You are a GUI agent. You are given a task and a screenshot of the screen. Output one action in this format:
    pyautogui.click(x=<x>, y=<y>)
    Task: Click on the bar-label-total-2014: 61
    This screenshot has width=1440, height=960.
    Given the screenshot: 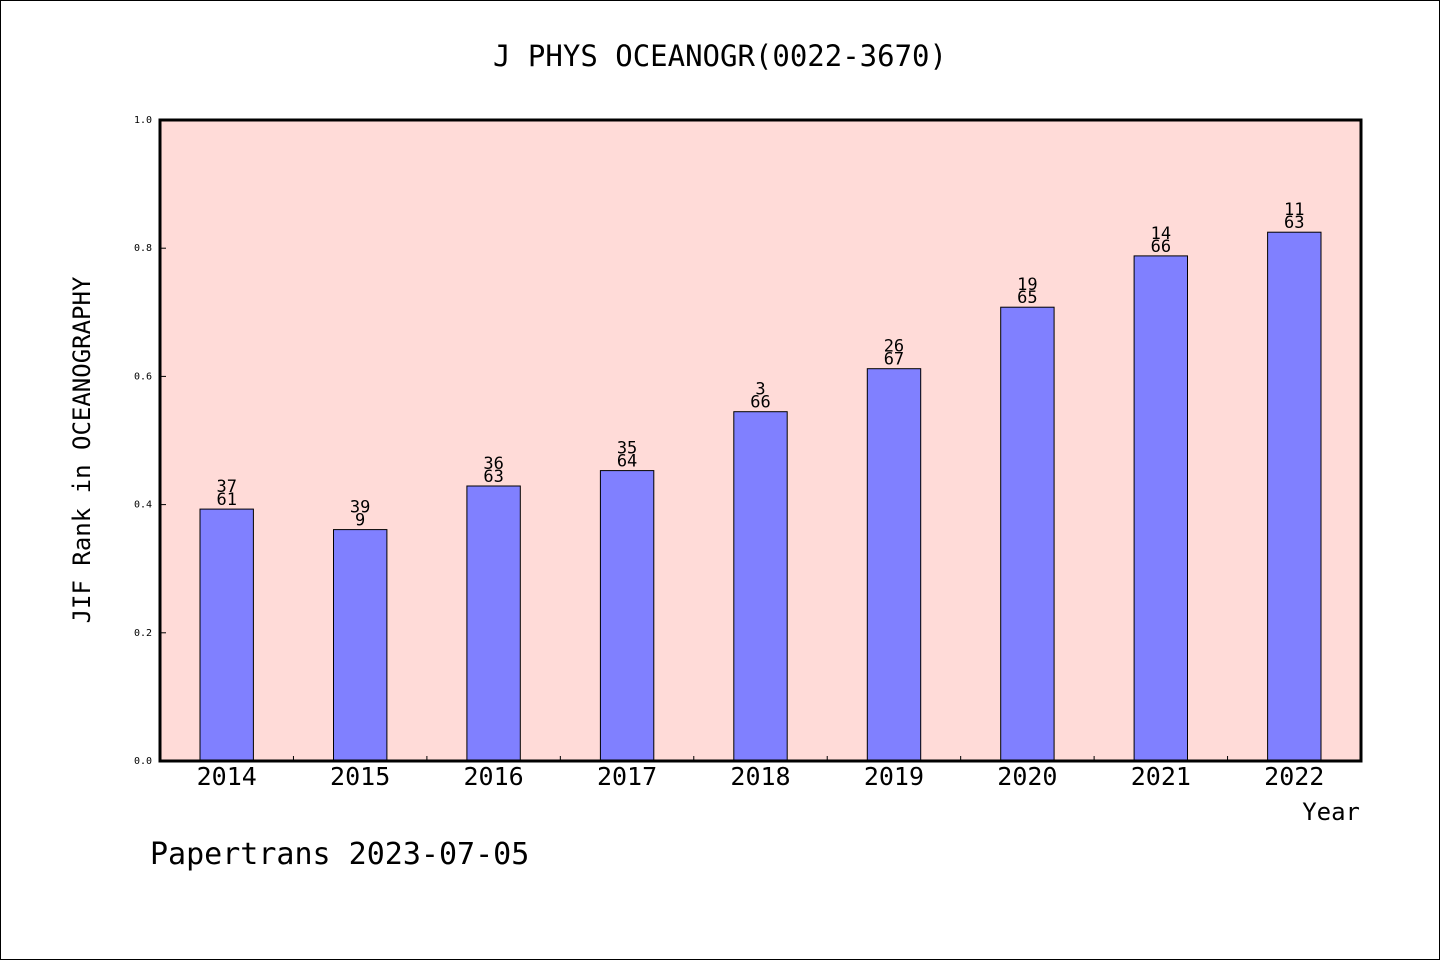 What is the action you would take?
    pyautogui.click(x=226, y=500)
    